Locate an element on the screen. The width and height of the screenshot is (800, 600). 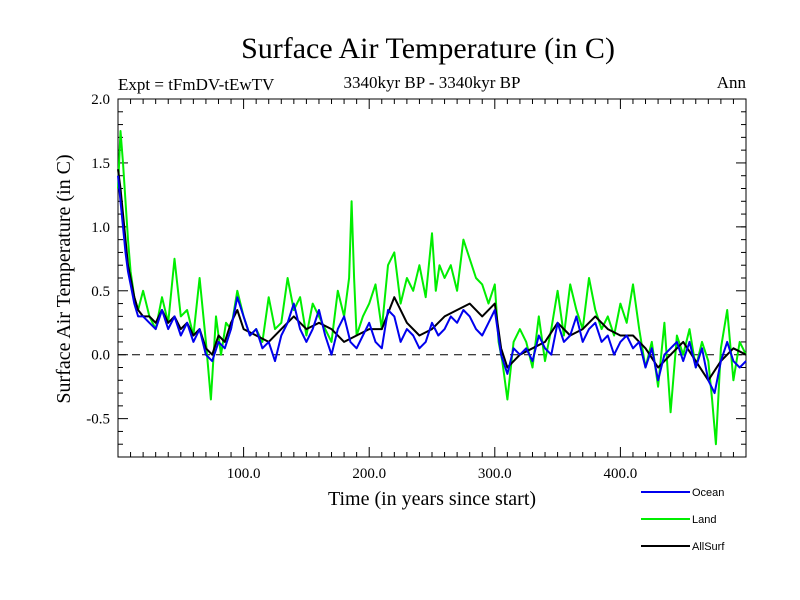
x-tick-label: 400.0 is located at coordinates (621, 474).